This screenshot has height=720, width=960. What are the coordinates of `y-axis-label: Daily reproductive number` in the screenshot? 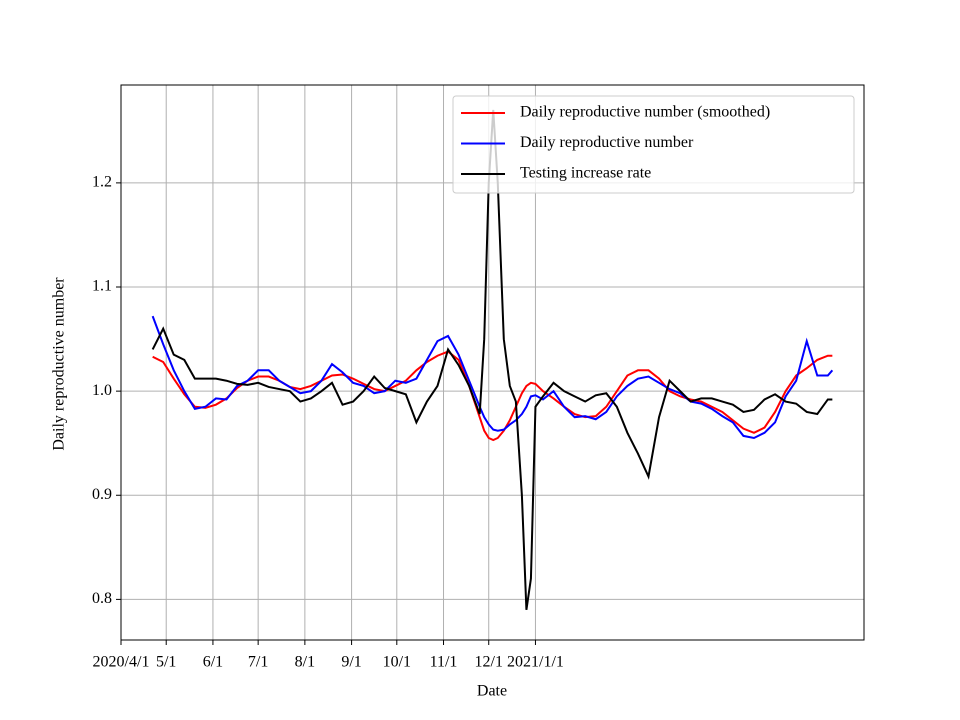 It's located at (59, 364).